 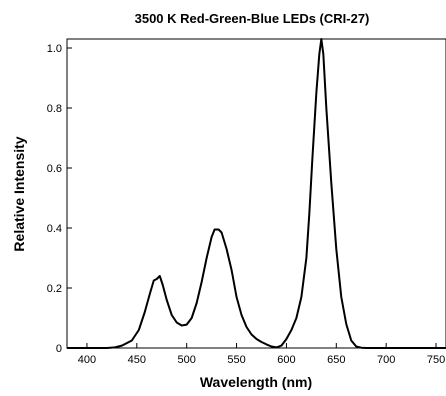 What do you see at coordinates (252, 18) in the screenshot?
I see `chart-title: 3500 K Red-Green-Blue LEDs (CRI-27)` at bounding box center [252, 18].